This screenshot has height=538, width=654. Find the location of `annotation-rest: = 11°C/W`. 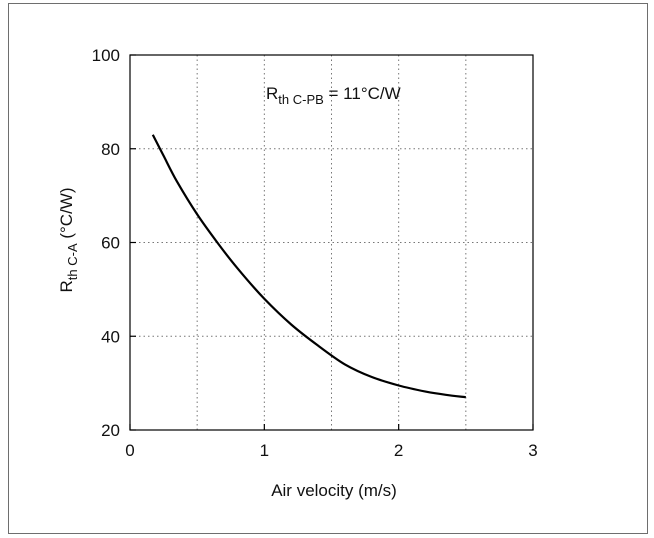

annotation-rest: = 11°C/W is located at coordinates (362, 93).